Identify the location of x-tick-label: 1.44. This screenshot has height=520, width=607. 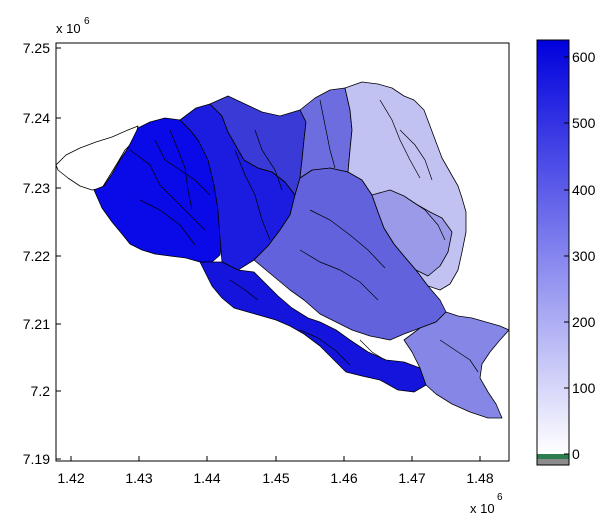
(206, 478).